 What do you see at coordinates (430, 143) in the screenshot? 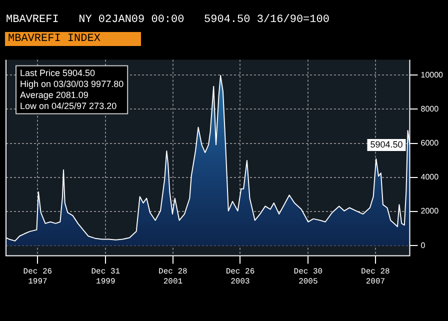
I see `y-tick-label: 6000` at bounding box center [430, 143].